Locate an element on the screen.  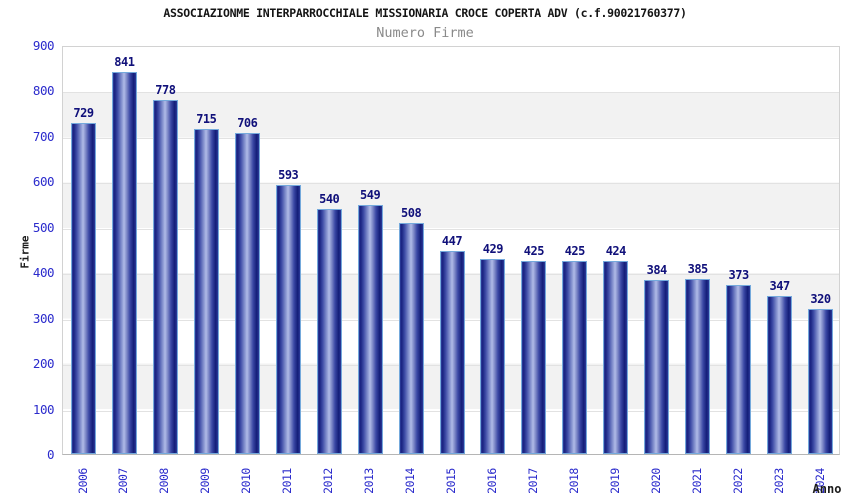
x-tick-2011: 2011 is located at coordinates (287, 481).